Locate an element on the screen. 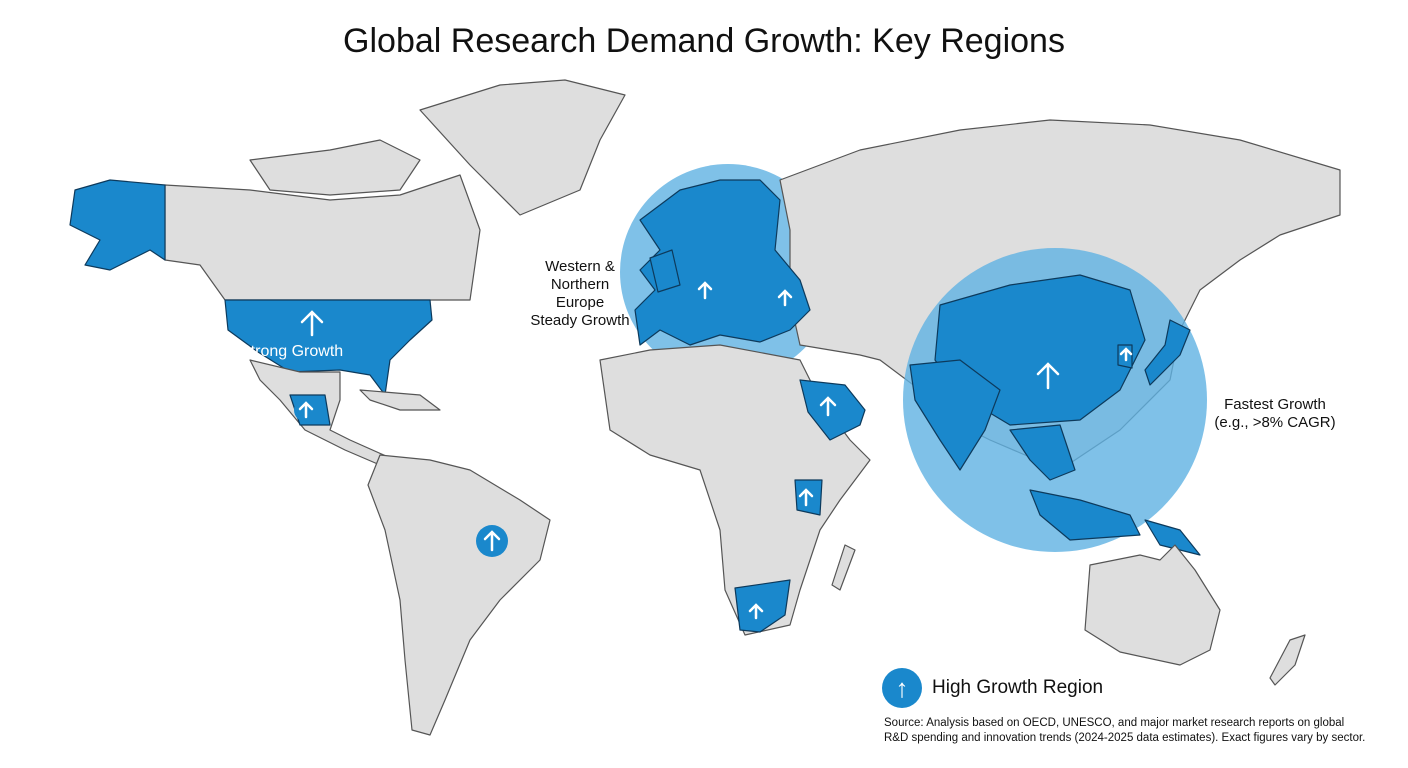  south-africa is located at coordinates (762, 606).